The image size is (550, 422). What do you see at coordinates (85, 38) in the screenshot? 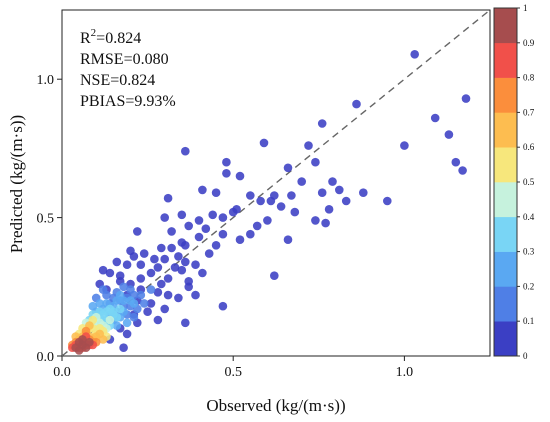
I see `stat-r2-label: R` at bounding box center [85, 38].